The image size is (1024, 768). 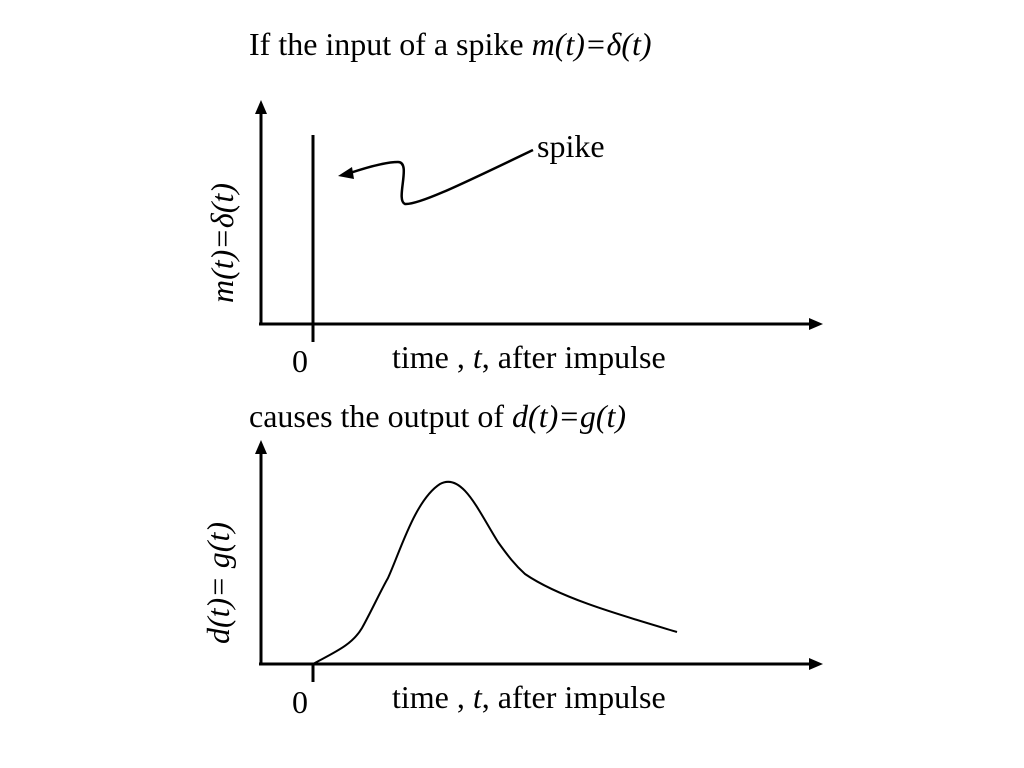 I want to click on top-x-label-prefix: time ,, so click(x=432, y=357).